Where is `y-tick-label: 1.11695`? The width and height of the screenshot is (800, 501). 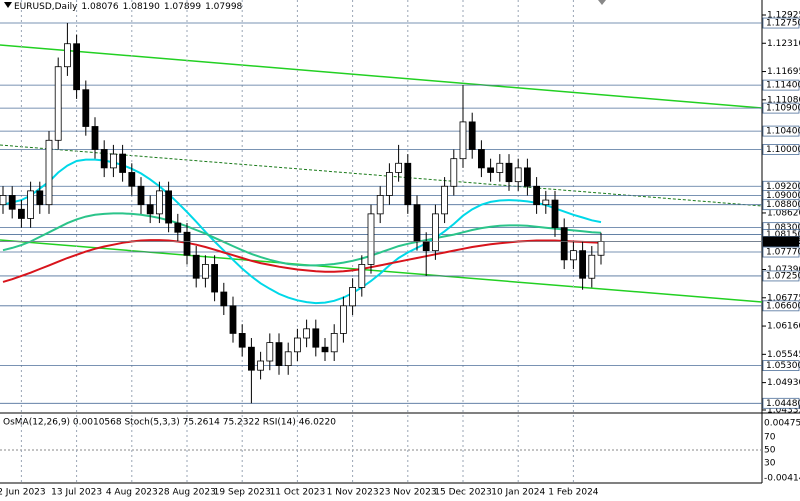 y-tick-label: 1.11695 is located at coordinates (783, 72).